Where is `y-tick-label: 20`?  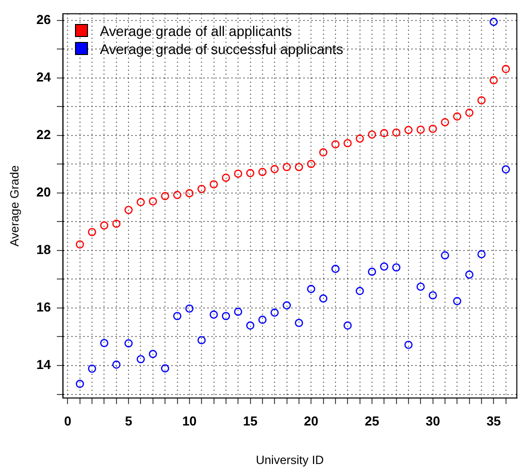 y-tick-label: 20 is located at coordinates (43, 192).